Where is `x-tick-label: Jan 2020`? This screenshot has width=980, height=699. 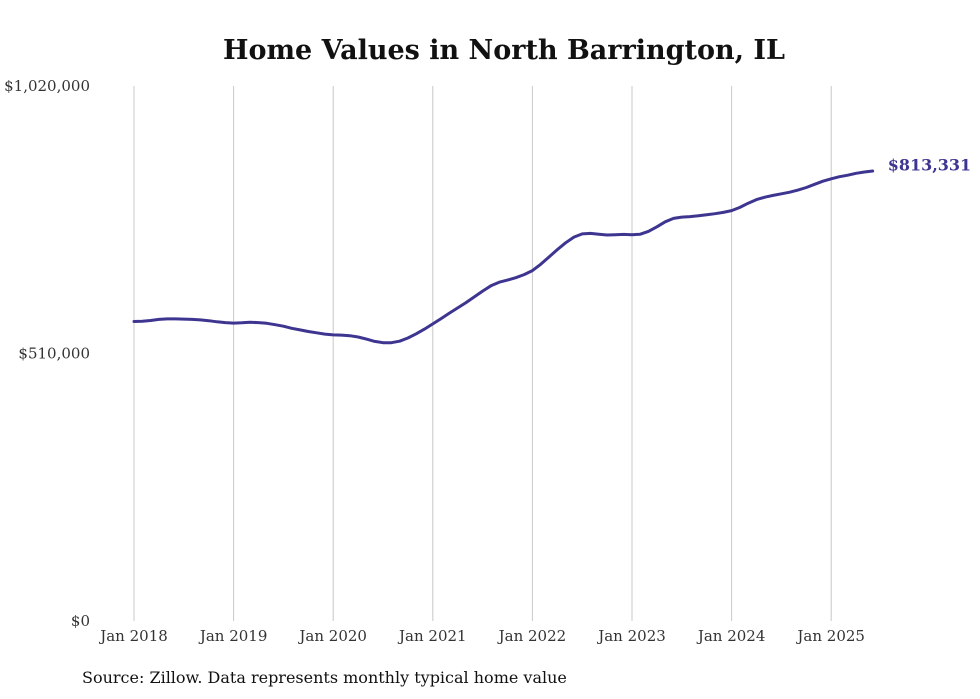 x-tick-label: Jan 2020 is located at coordinates (332, 636).